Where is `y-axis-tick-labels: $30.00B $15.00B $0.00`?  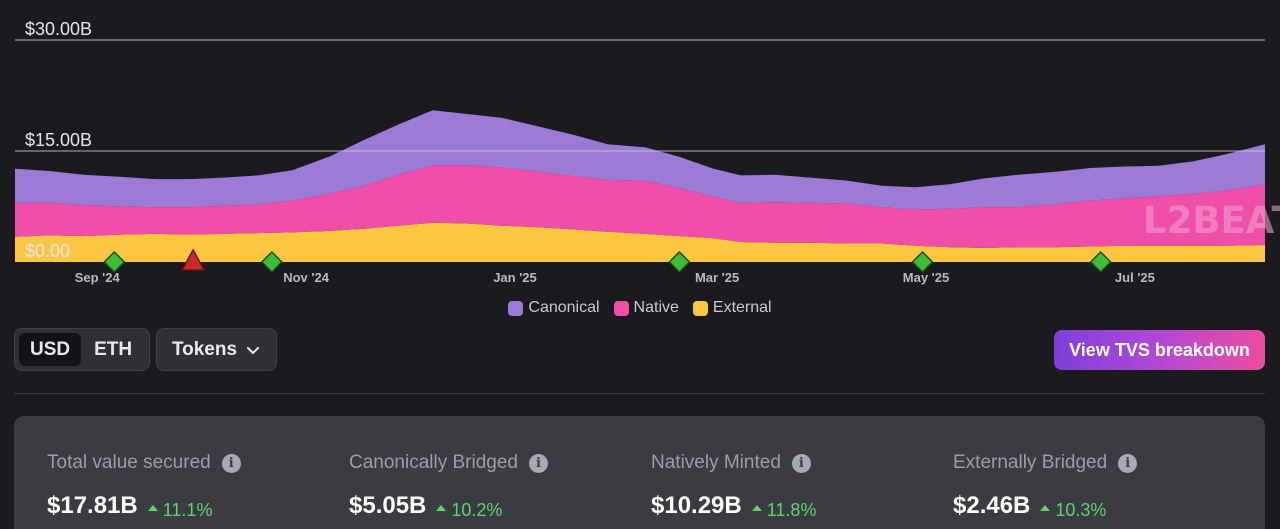
y-axis-tick-labels: $30.00B $15.00B $0.00 is located at coordinates (58, 140).